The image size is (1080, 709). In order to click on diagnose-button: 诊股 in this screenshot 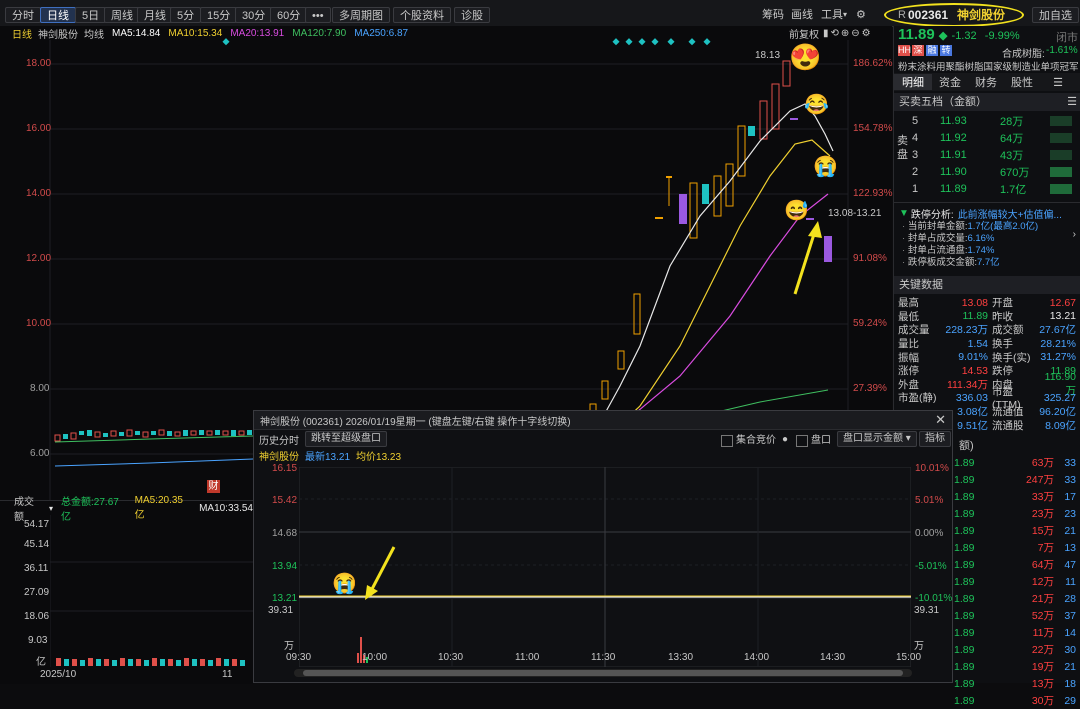, I will do `click(472, 15)`.